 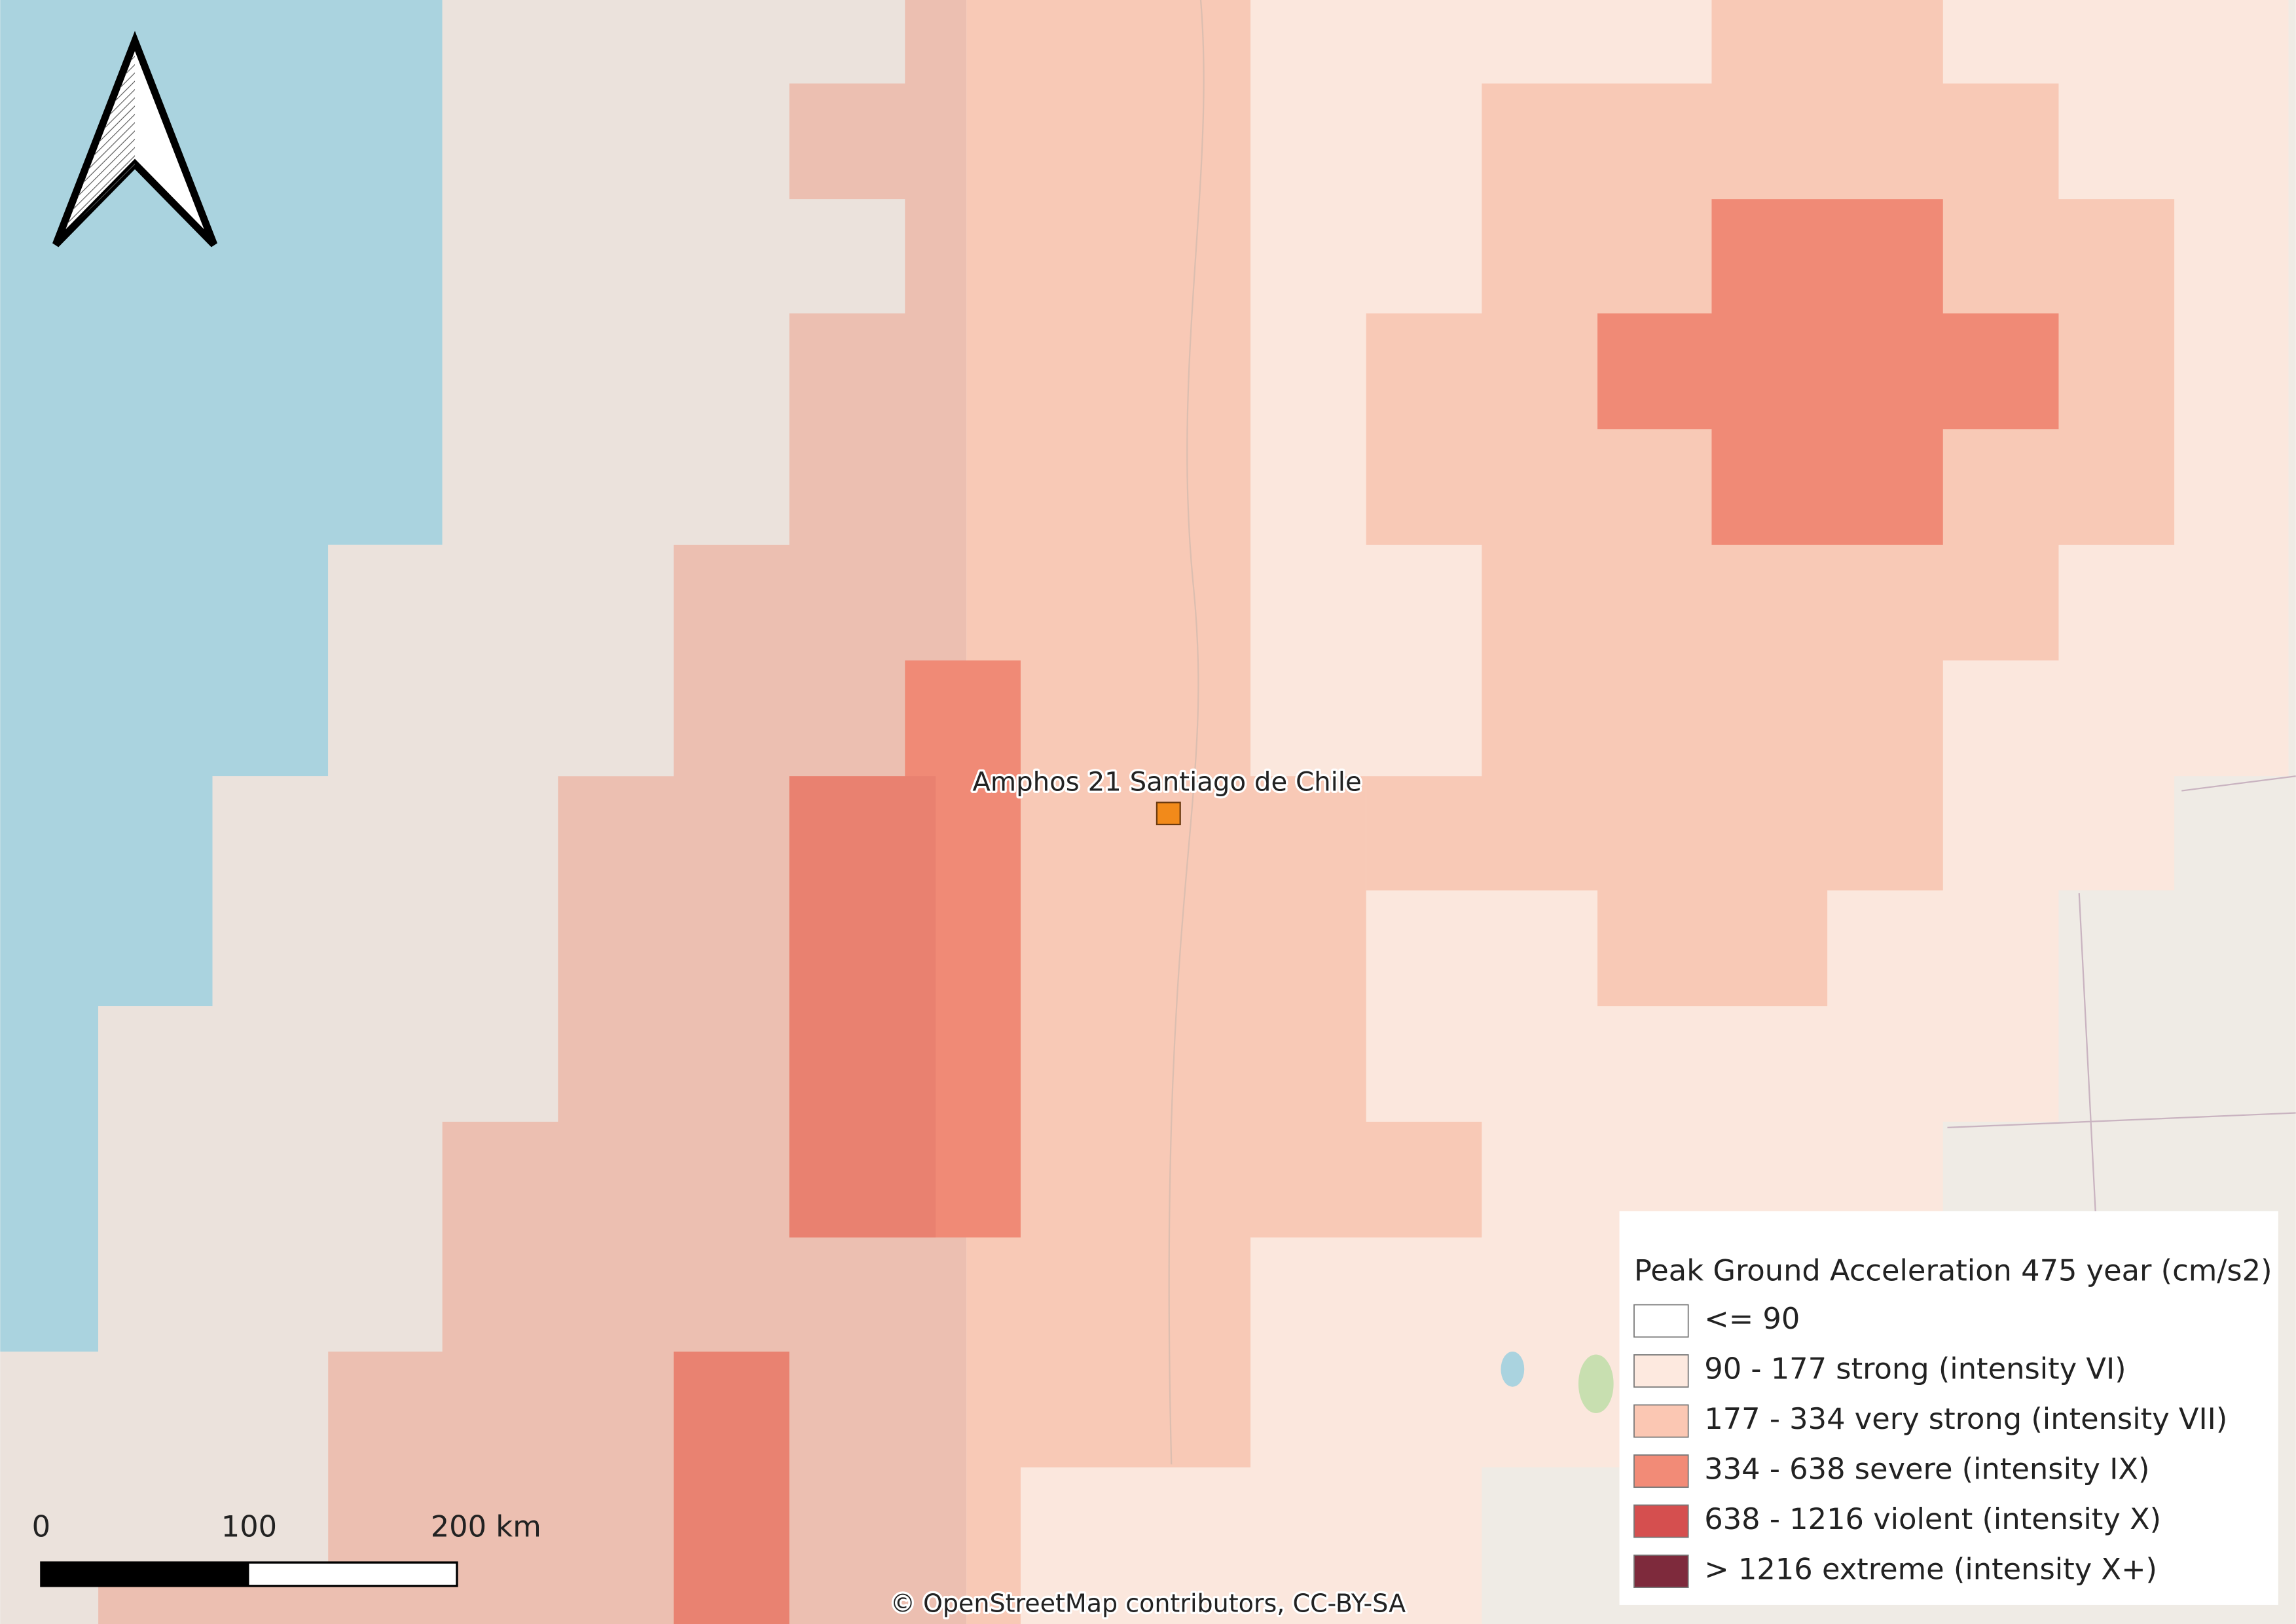 What do you see at coordinates (1926, 1469) in the screenshot?
I see `legend-label: 334 - 638 severe (intensity IX)` at bounding box center [1926, 1469].